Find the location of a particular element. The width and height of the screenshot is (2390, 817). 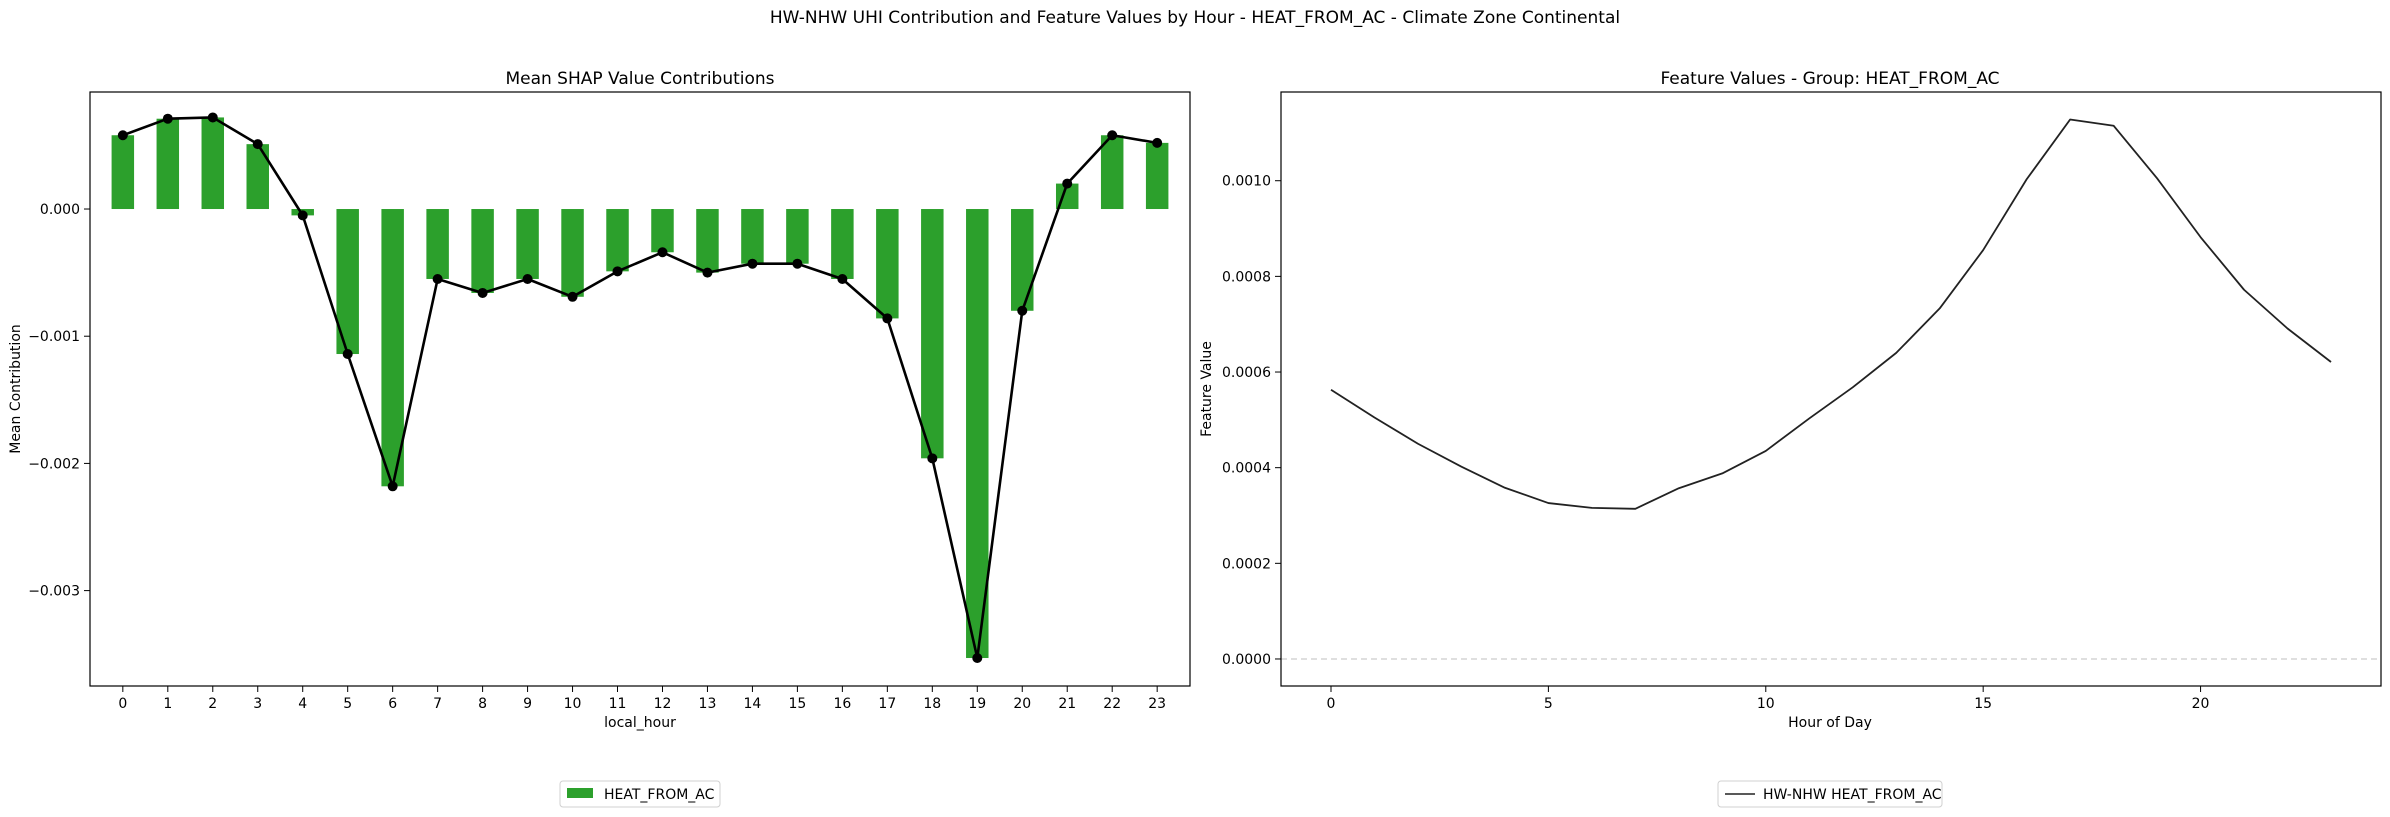

shap-x-tick-label: 18 is located at coordinates (932, 704).